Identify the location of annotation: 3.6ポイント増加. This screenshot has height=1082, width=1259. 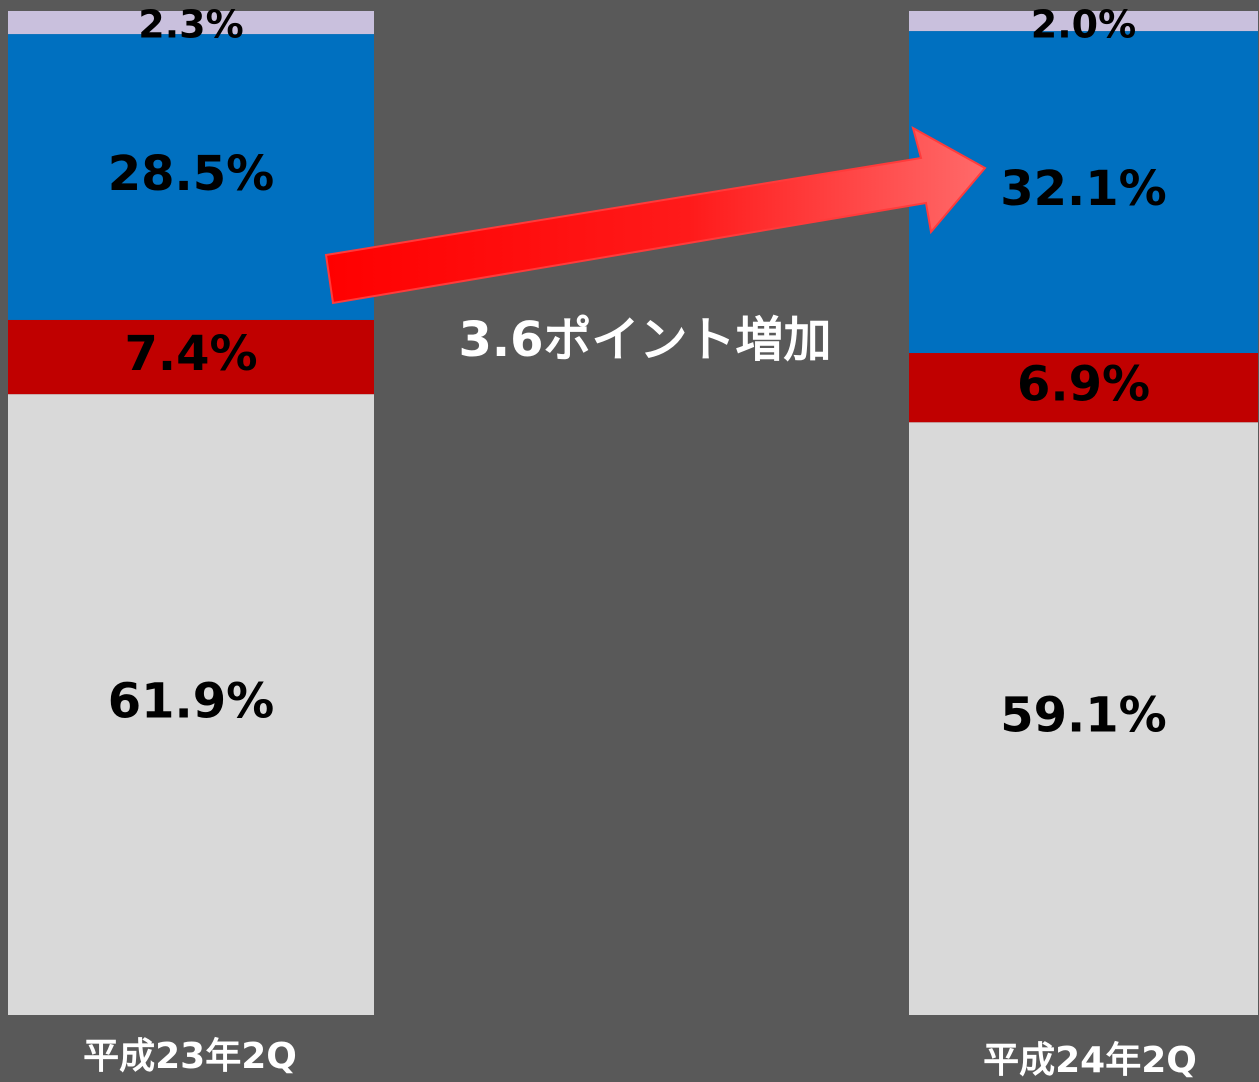
(644, 340).